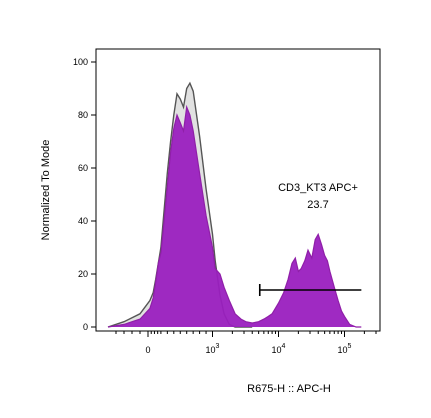  I want to click on gate-name-label: CD3_KT3 APC+, so click(318, 188).